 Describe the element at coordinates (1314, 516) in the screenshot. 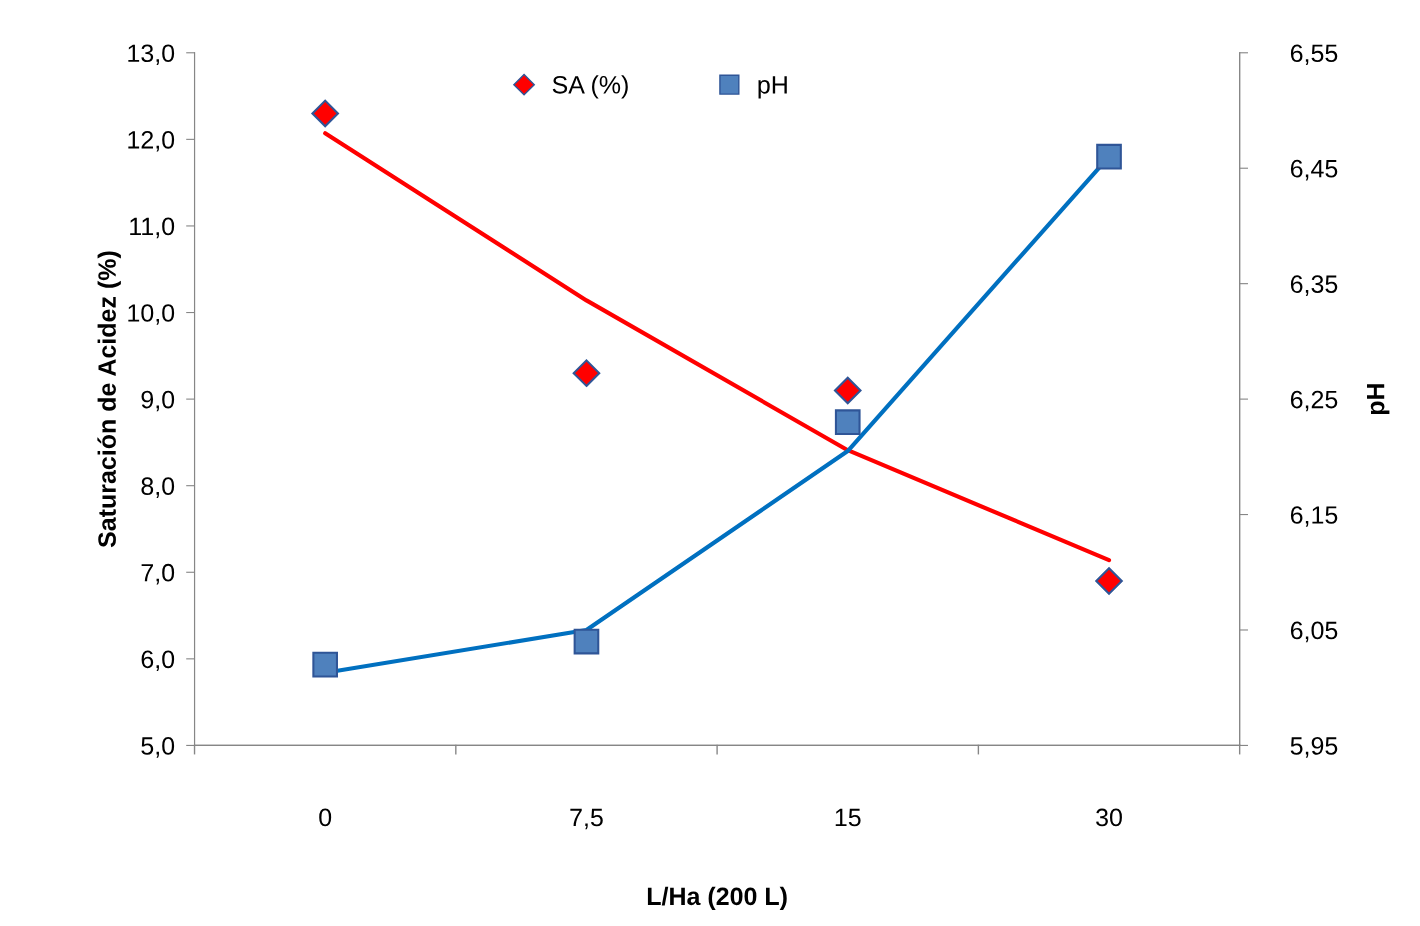

I see `y2-tick-label: 6,15` at that location.